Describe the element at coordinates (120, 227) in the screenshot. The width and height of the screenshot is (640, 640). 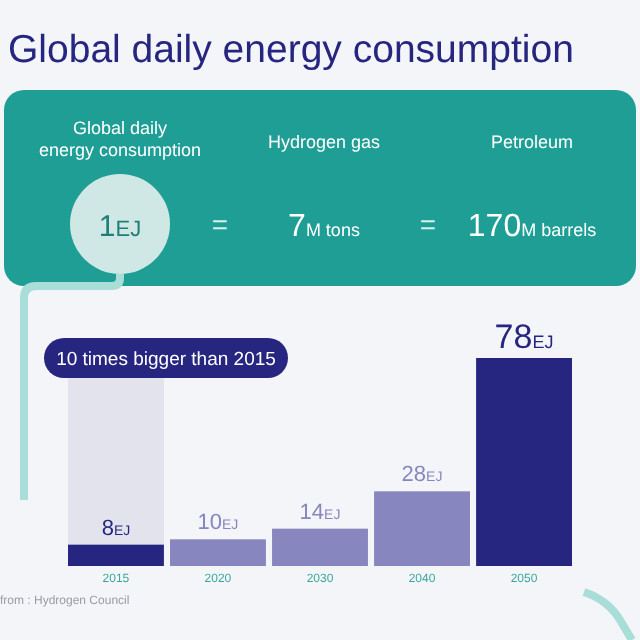
I see `text: 1EJ` at that location.